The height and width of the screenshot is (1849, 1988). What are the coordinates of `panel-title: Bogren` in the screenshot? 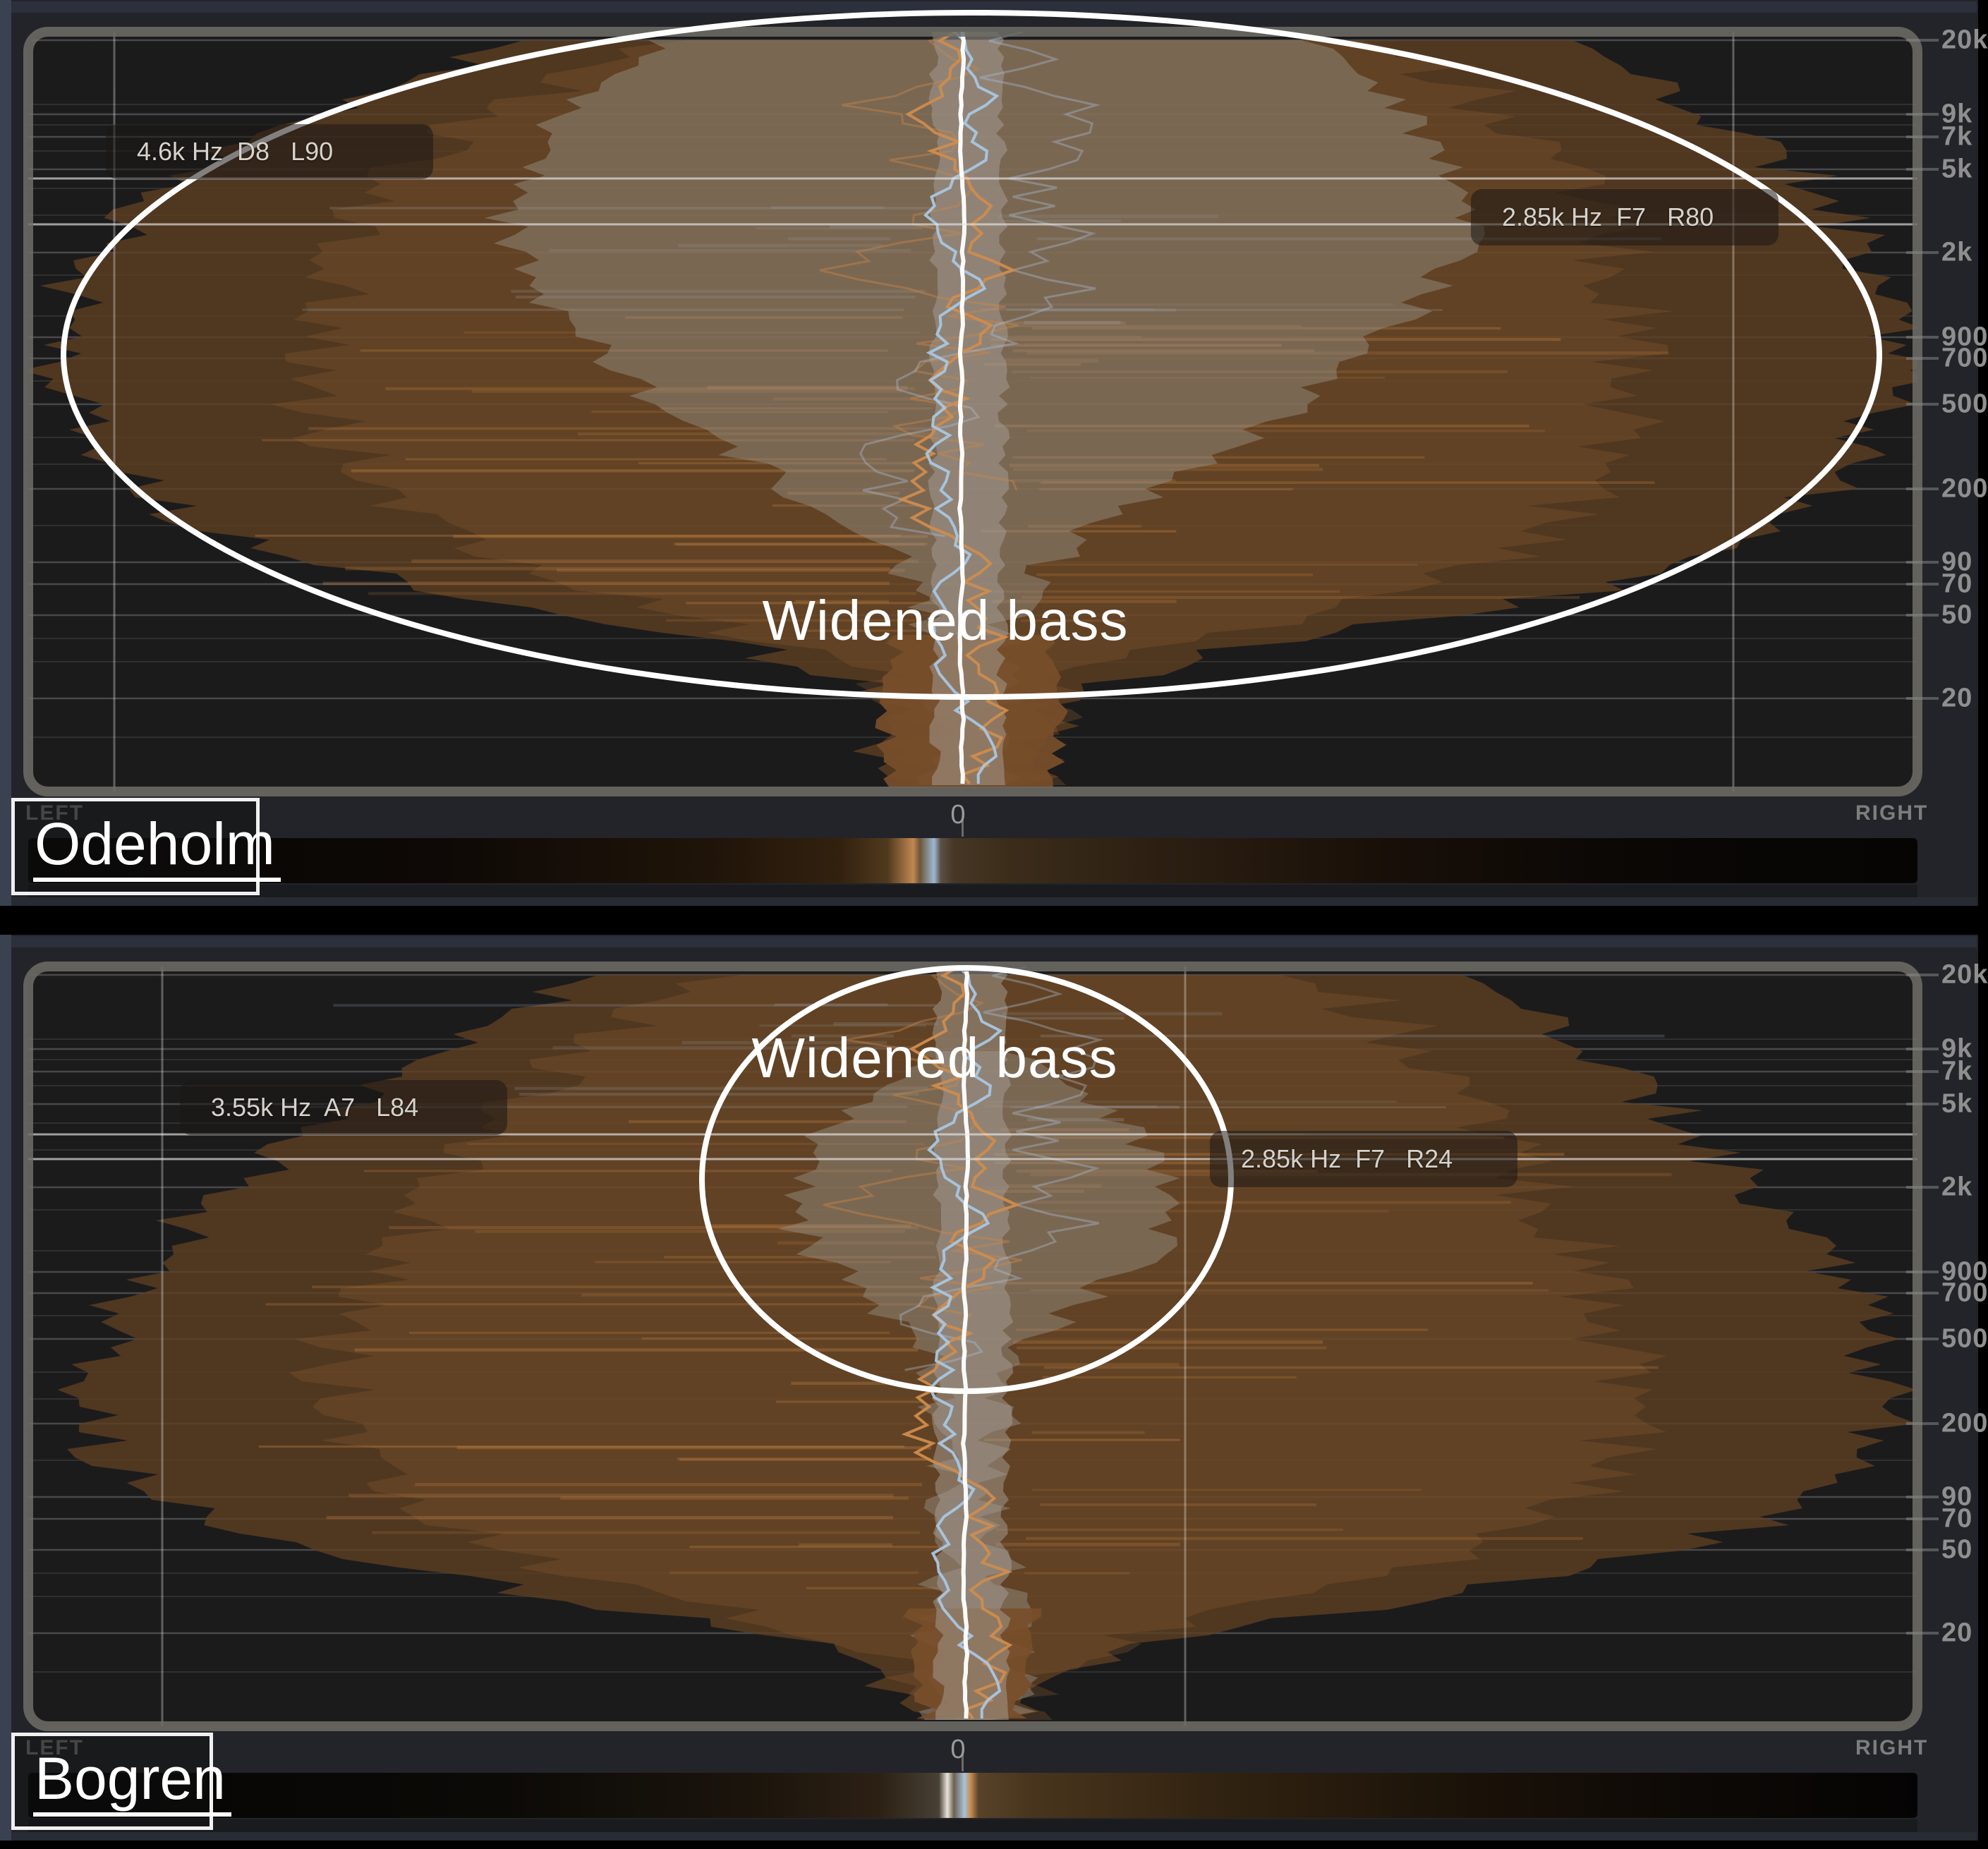 It's located at (132, 1782).